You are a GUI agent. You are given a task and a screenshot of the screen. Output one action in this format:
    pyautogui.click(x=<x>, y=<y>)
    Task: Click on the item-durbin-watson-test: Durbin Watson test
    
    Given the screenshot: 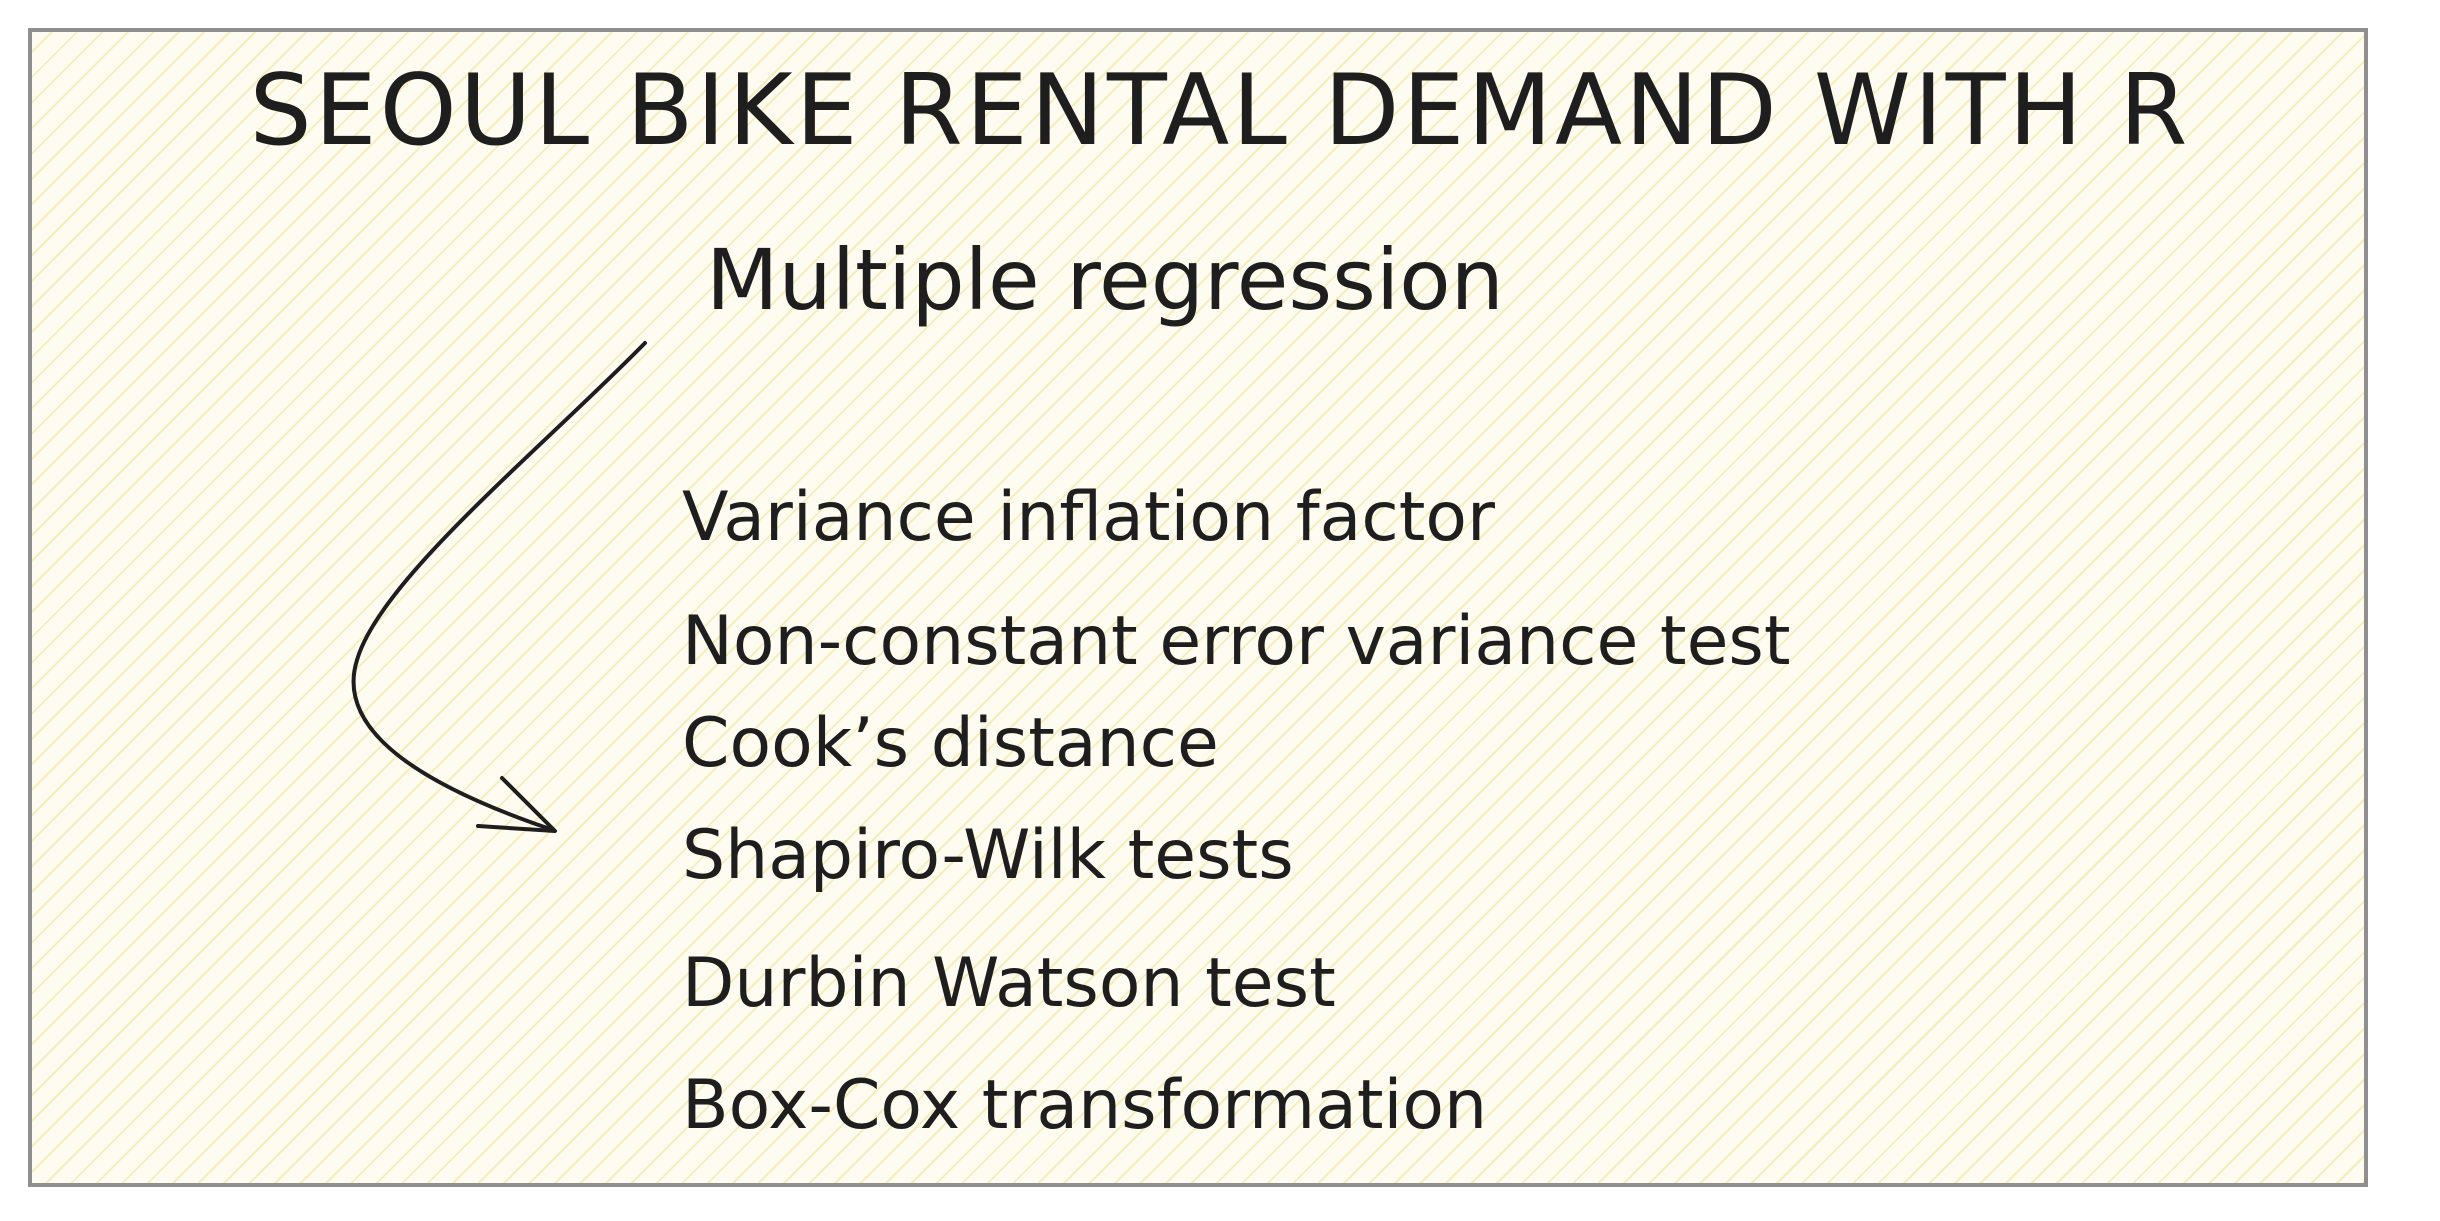 What is the action you would take?
    pyautogui.click(x=1009, y=983)
    